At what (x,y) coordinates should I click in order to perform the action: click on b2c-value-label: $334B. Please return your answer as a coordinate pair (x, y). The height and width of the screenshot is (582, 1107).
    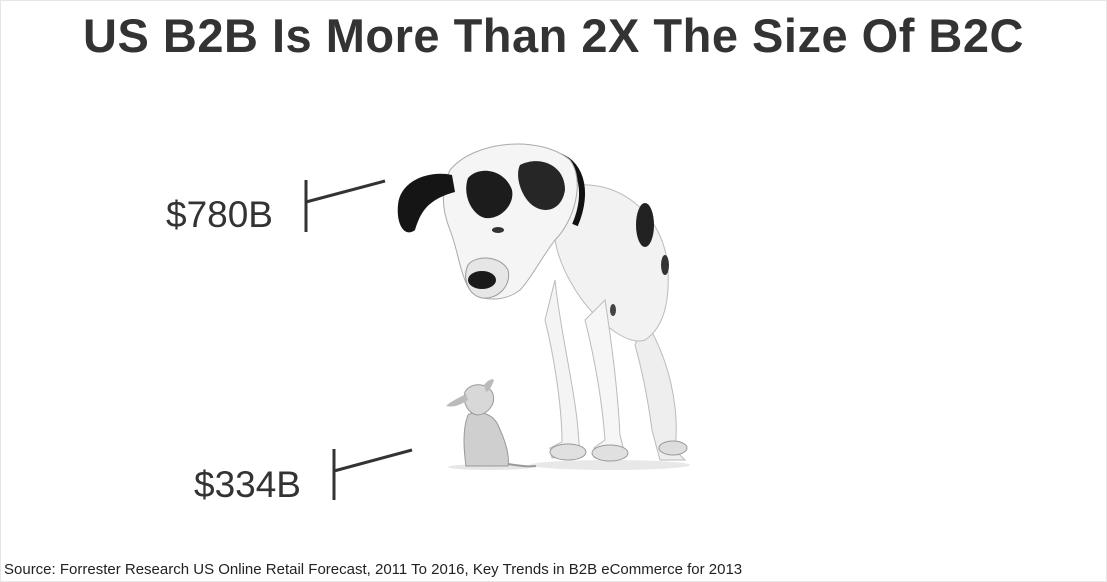
    Looking at the image, I should click on (247, 484).